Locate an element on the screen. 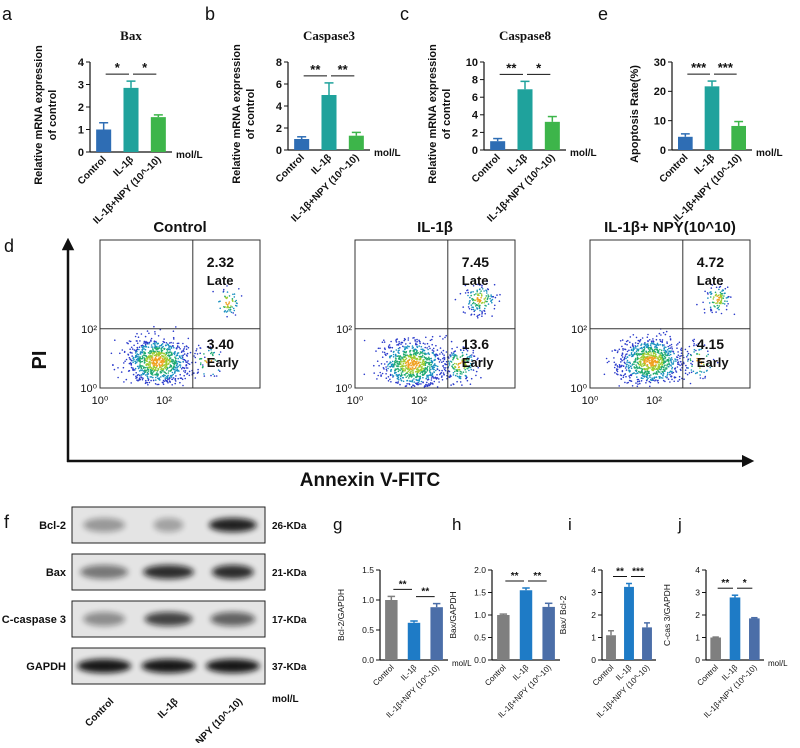 This screenshot has height=748, width=800. plot-frame is located at coordinates (180, 314).